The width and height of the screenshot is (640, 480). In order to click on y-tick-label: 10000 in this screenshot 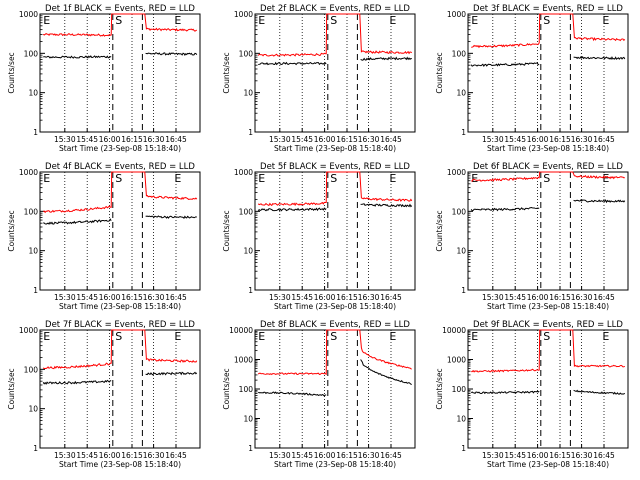, I will do `click(241, 330)`.